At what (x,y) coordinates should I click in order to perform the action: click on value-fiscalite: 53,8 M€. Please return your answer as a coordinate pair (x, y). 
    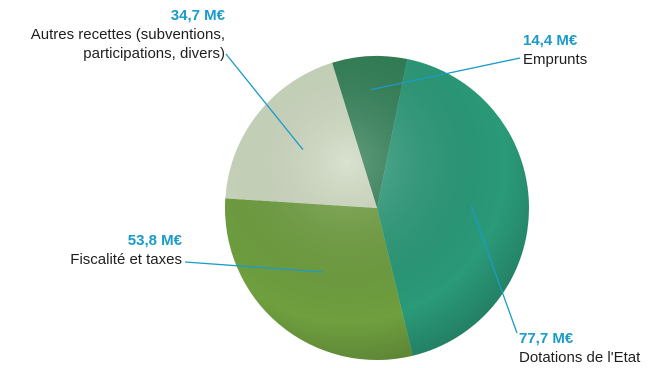
    Looking at the image, I should click on (154, 240).